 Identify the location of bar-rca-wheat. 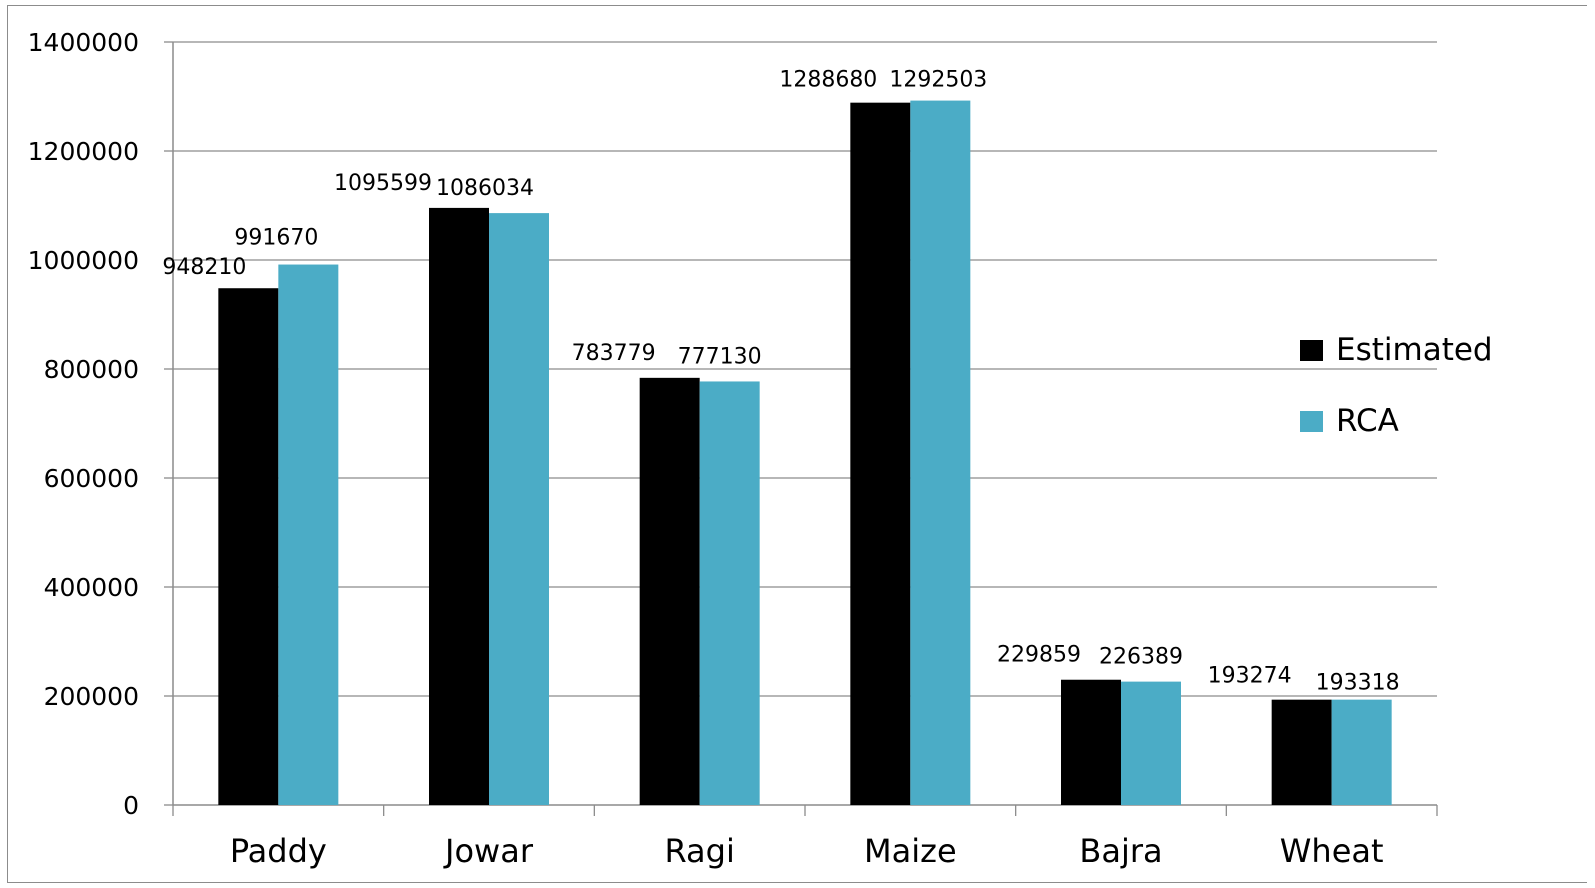
(1361, 752).